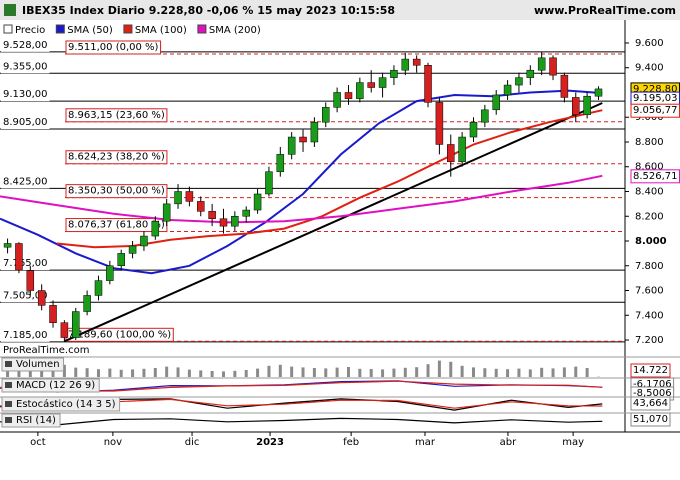  What do you see at coordinates (113, 47) in the screenshot?
I see `fib-label: 9.511,00 (0,00 %)` at bounding box center [113, 47].